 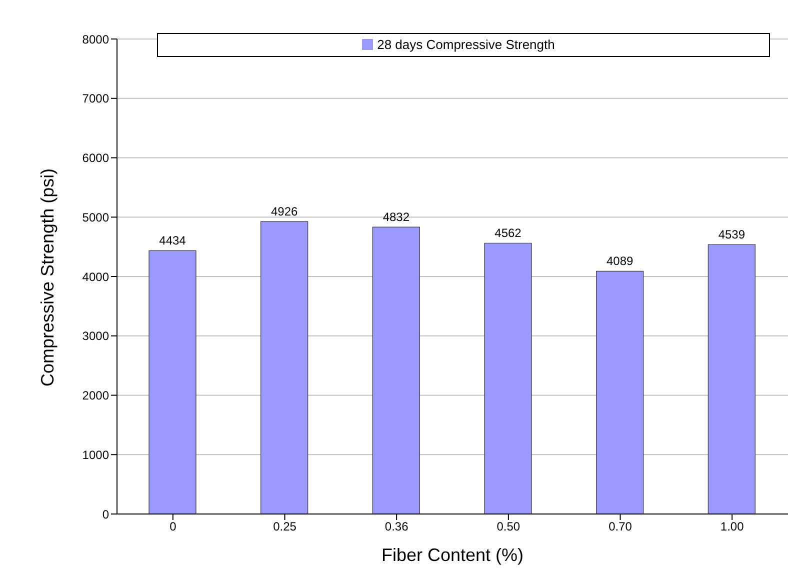 I want to click on data-label: 4089, so click(x=620, y=261).